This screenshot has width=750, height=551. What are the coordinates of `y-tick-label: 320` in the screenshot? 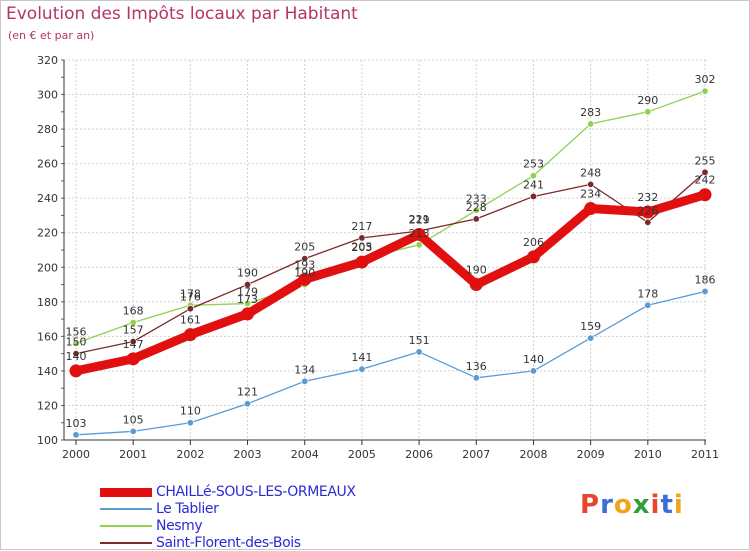 It's located at (47, 60).